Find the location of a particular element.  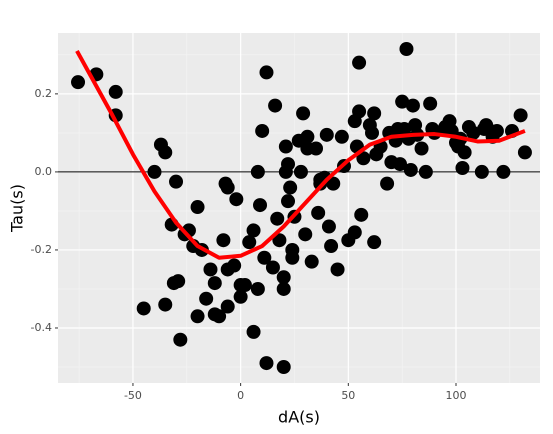

y-tick-label: -0.2 is located at coordinates (41, 249).